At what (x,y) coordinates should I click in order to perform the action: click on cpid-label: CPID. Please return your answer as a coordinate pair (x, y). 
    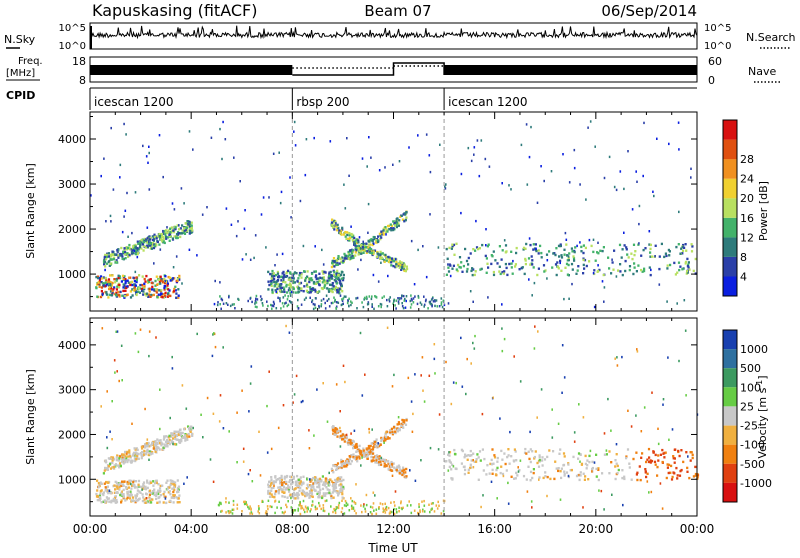
    Looking at the image, I should click on (20, 95).